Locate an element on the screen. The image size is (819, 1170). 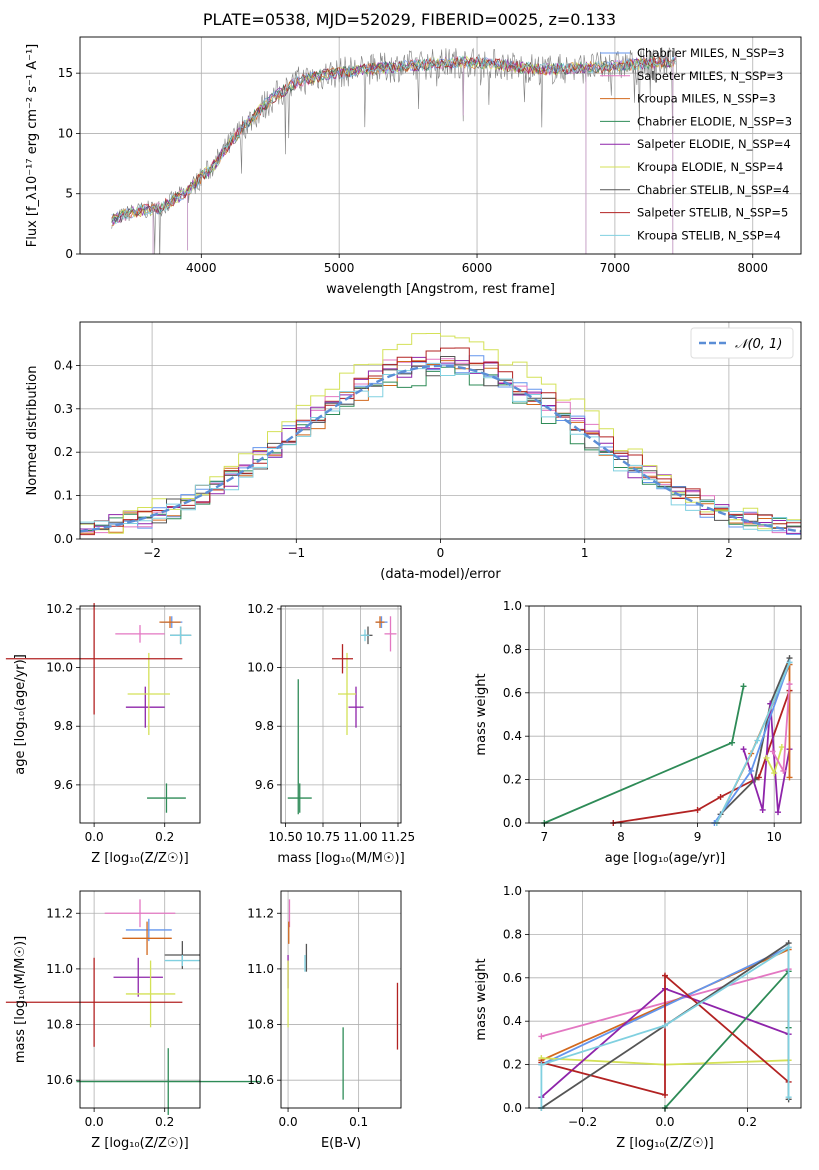
x-tick-label: 10.75 is located at coordinates (323, 837).